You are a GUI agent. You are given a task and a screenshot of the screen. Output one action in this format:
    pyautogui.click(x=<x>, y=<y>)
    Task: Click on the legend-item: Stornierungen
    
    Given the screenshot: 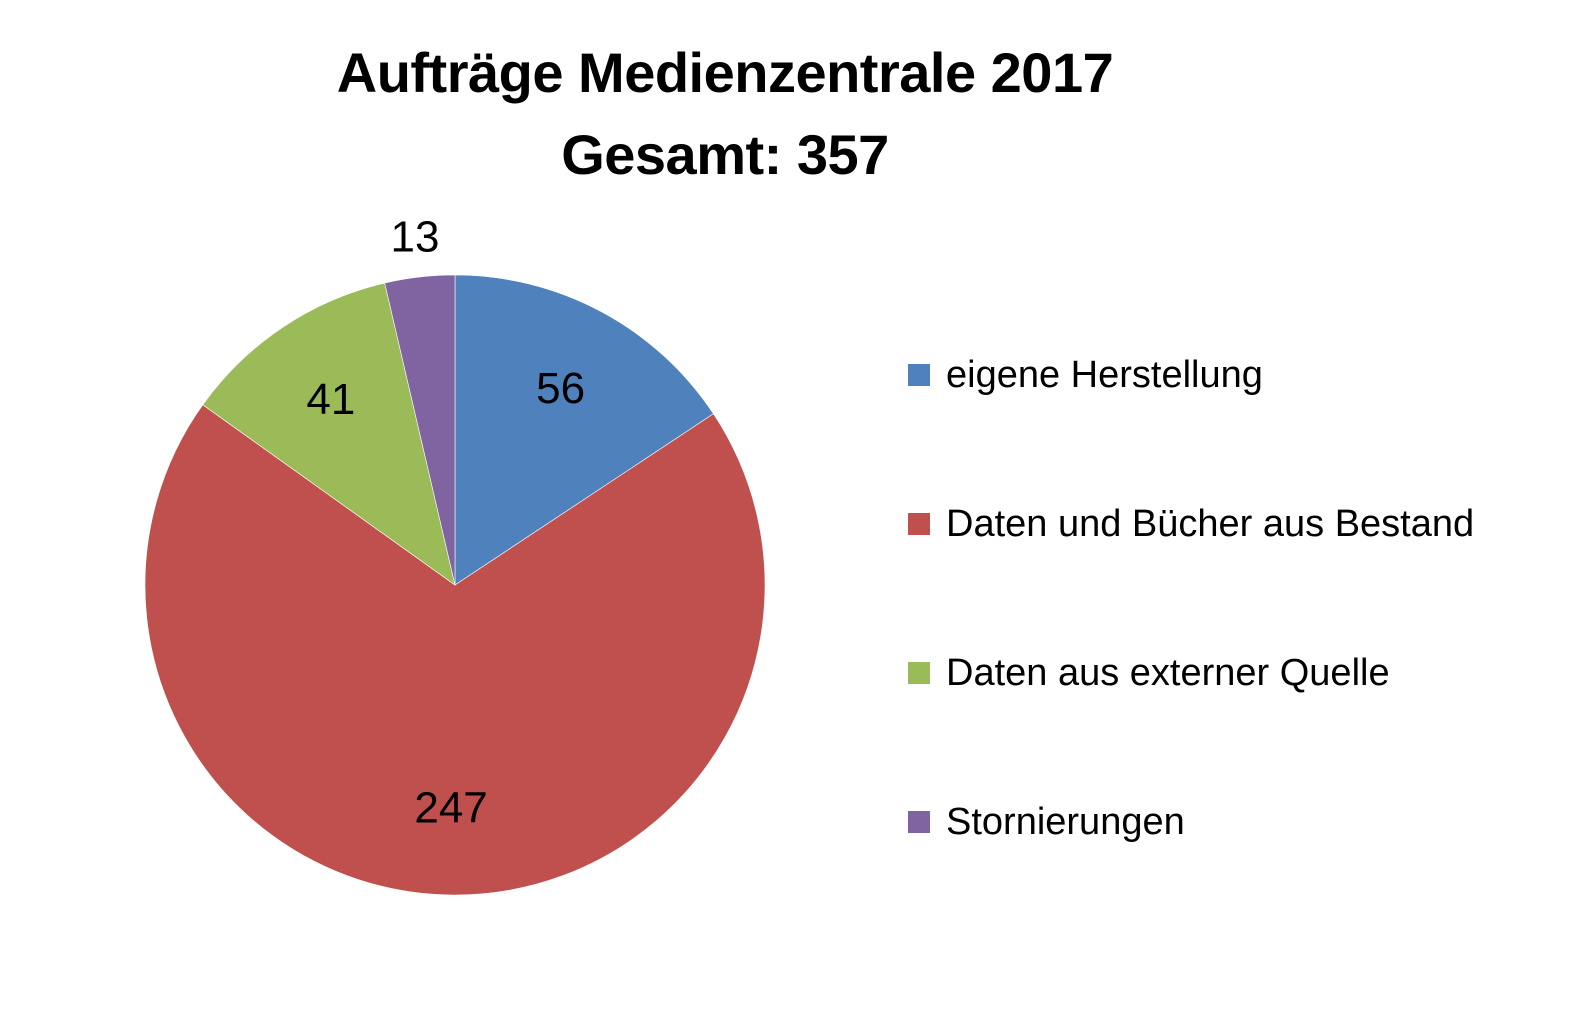 What is the action you would take?
    pyautogui.click(x=1046, y=822)
    